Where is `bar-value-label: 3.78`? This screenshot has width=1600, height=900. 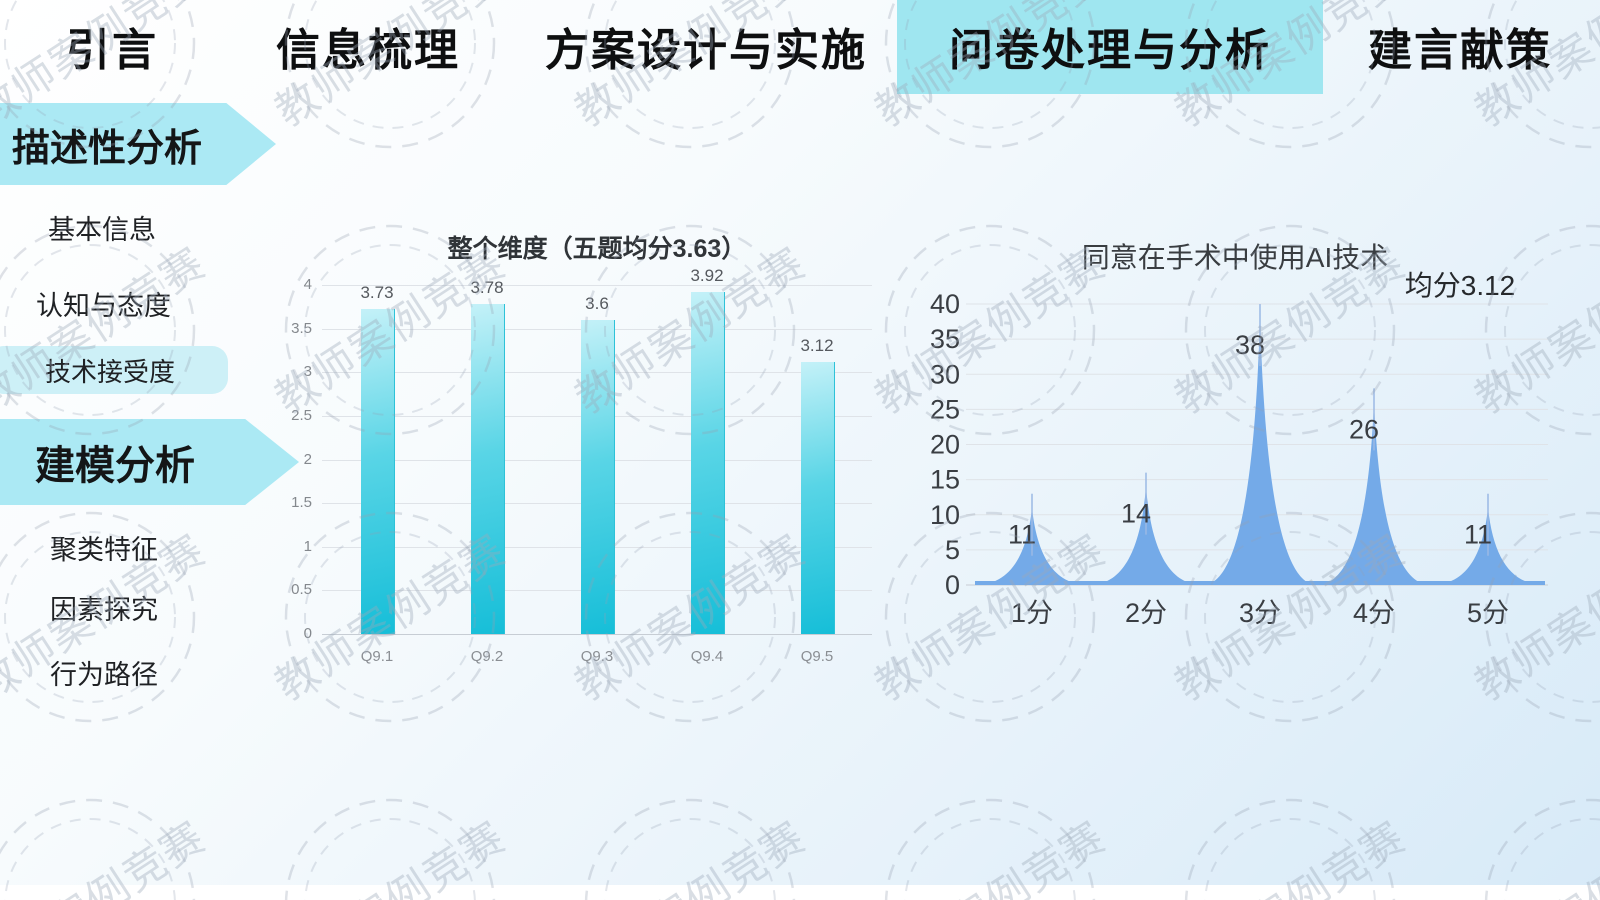 bar-value-label: 3.78 is located at coordinates (487, 288).